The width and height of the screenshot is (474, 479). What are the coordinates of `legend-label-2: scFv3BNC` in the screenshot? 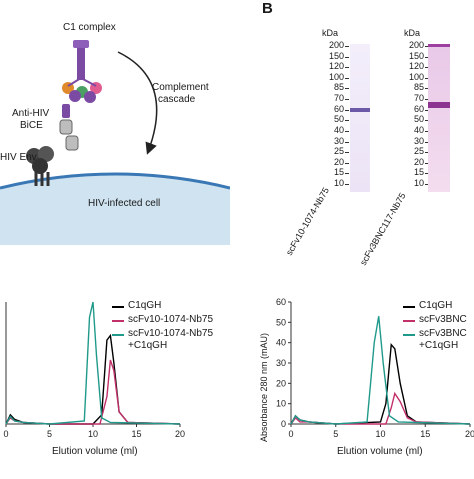 It's located at (443, 319).